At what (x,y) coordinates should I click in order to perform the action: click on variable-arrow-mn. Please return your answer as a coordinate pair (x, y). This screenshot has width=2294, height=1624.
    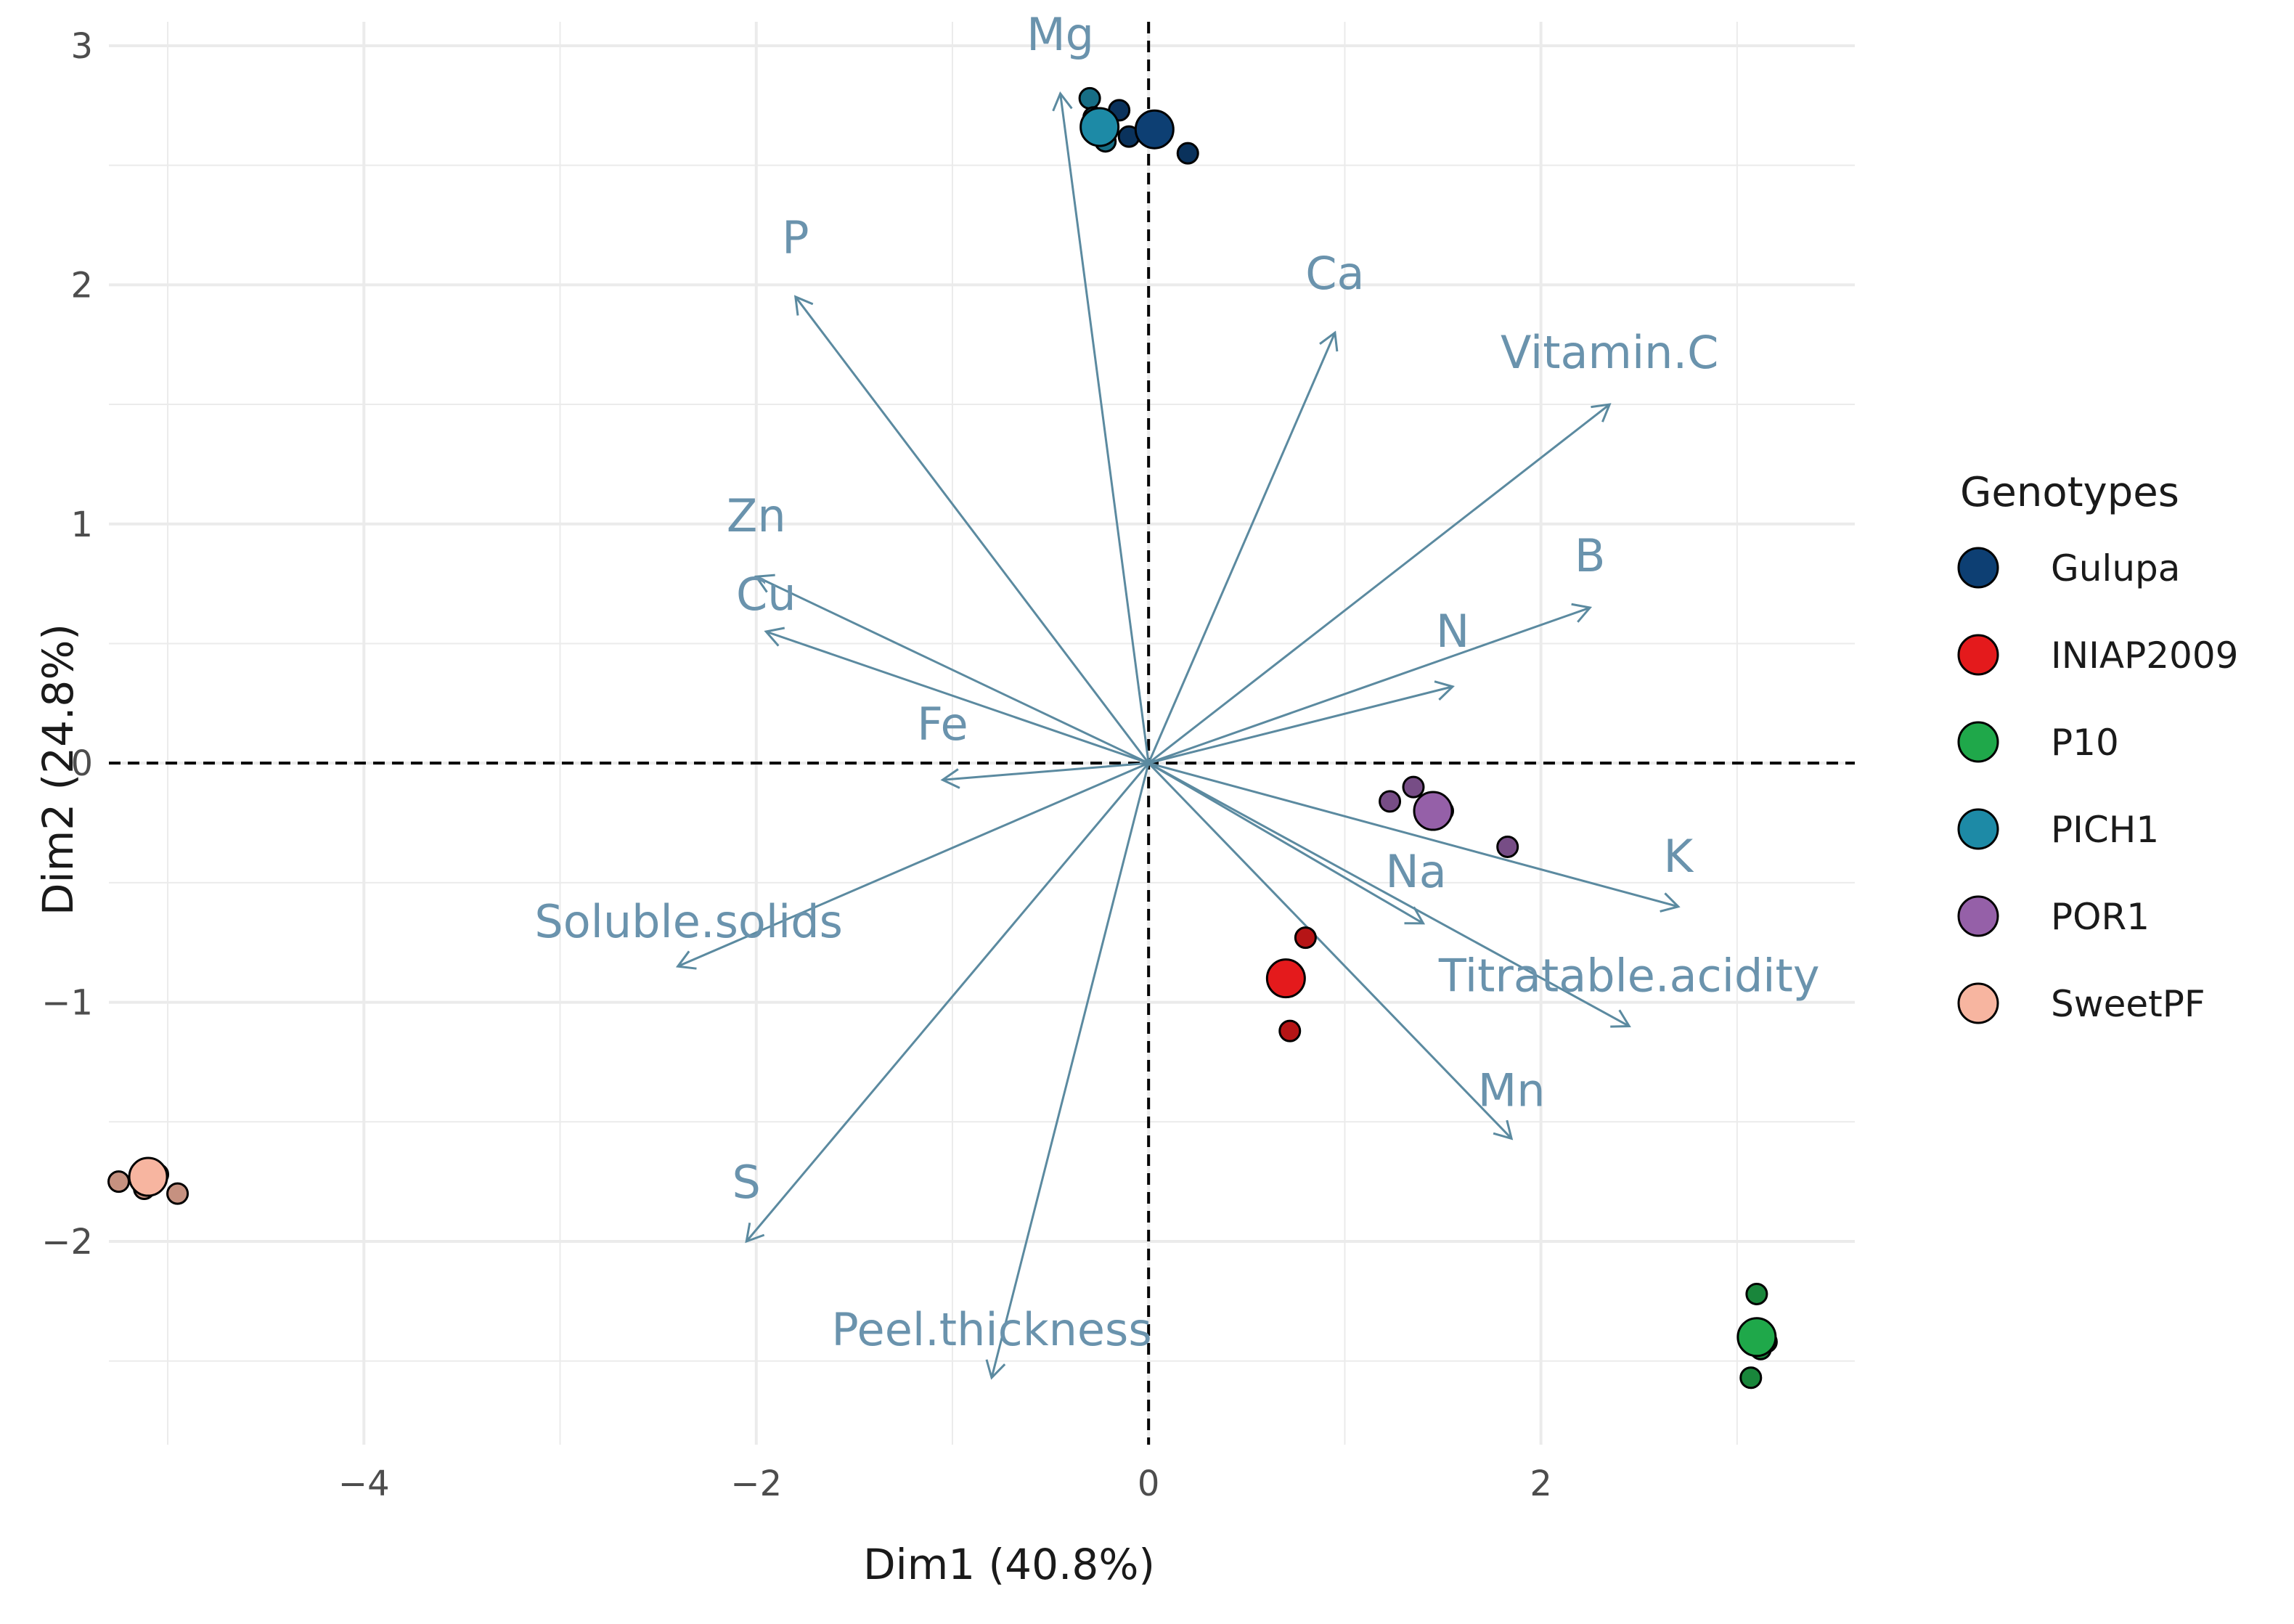
    Looking at the image, I should click on (1331, 952).